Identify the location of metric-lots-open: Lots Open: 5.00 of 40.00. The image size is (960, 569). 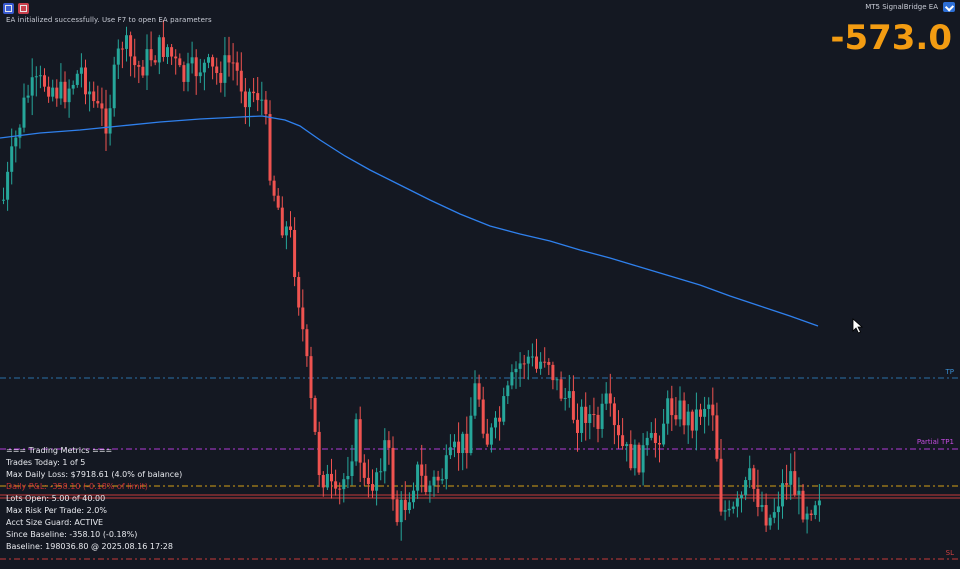
(56, 498).